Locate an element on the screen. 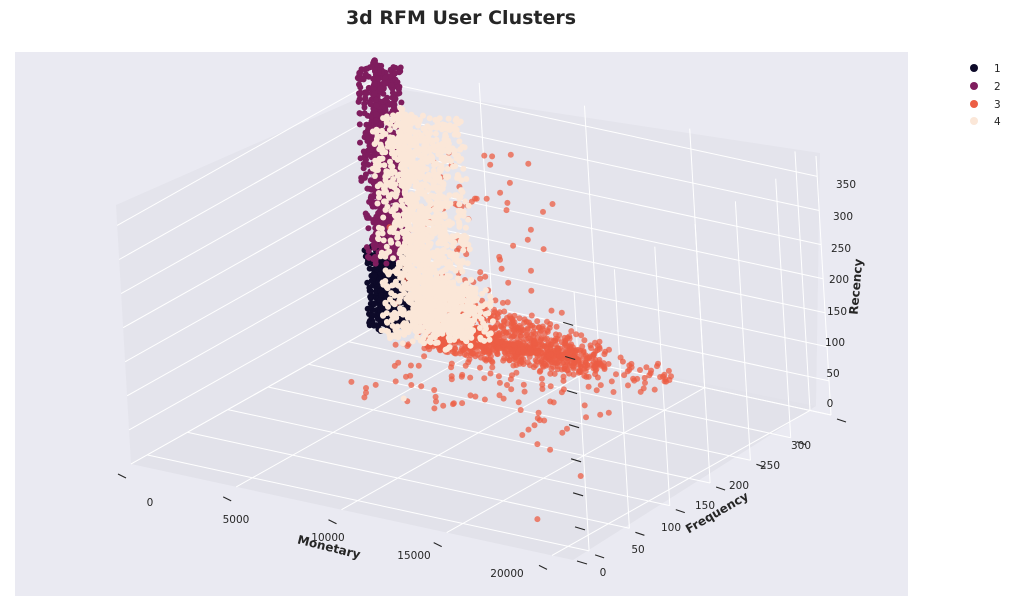  legend-marker is located at coordinates (974, 68).